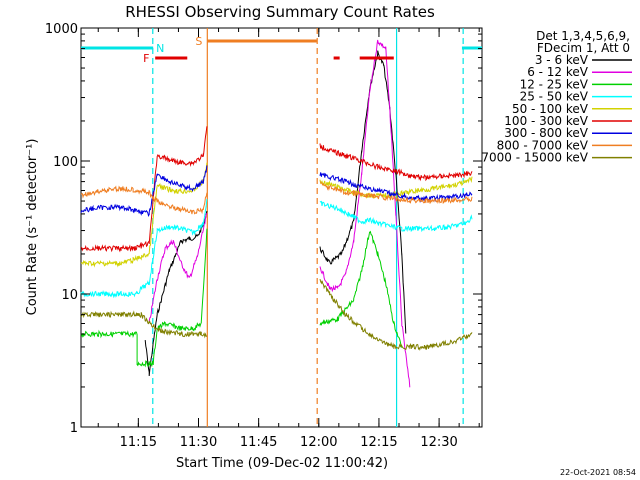 The height and width of the screenshot is (480, 640). Describe the element at coordinates (65, 162) in the screenshot. I see `y-tick-label: 100` at that location.